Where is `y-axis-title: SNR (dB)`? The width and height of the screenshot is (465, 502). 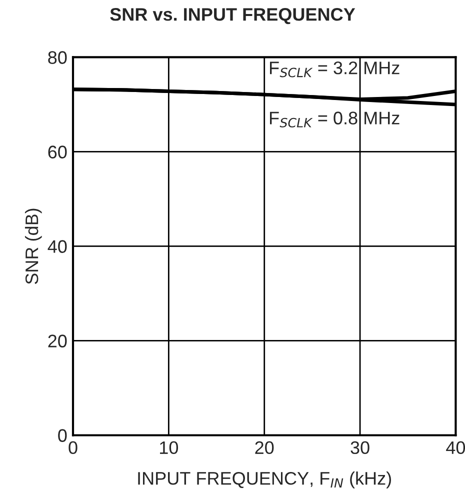
y-axis-title: SNR (dB) is located at coordinates (33, 246).